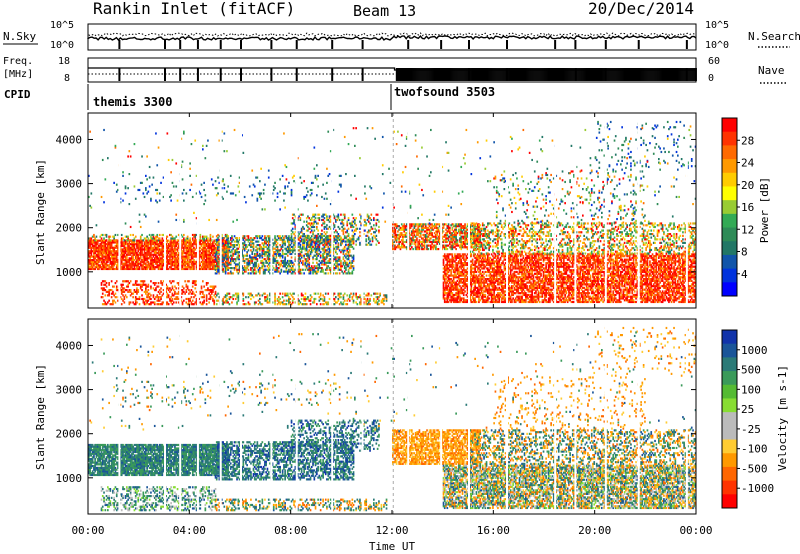  Describe the element at coordinates (717, 25) in the screenshot. I see `noise-right-tick-top: 10^5` at that location.